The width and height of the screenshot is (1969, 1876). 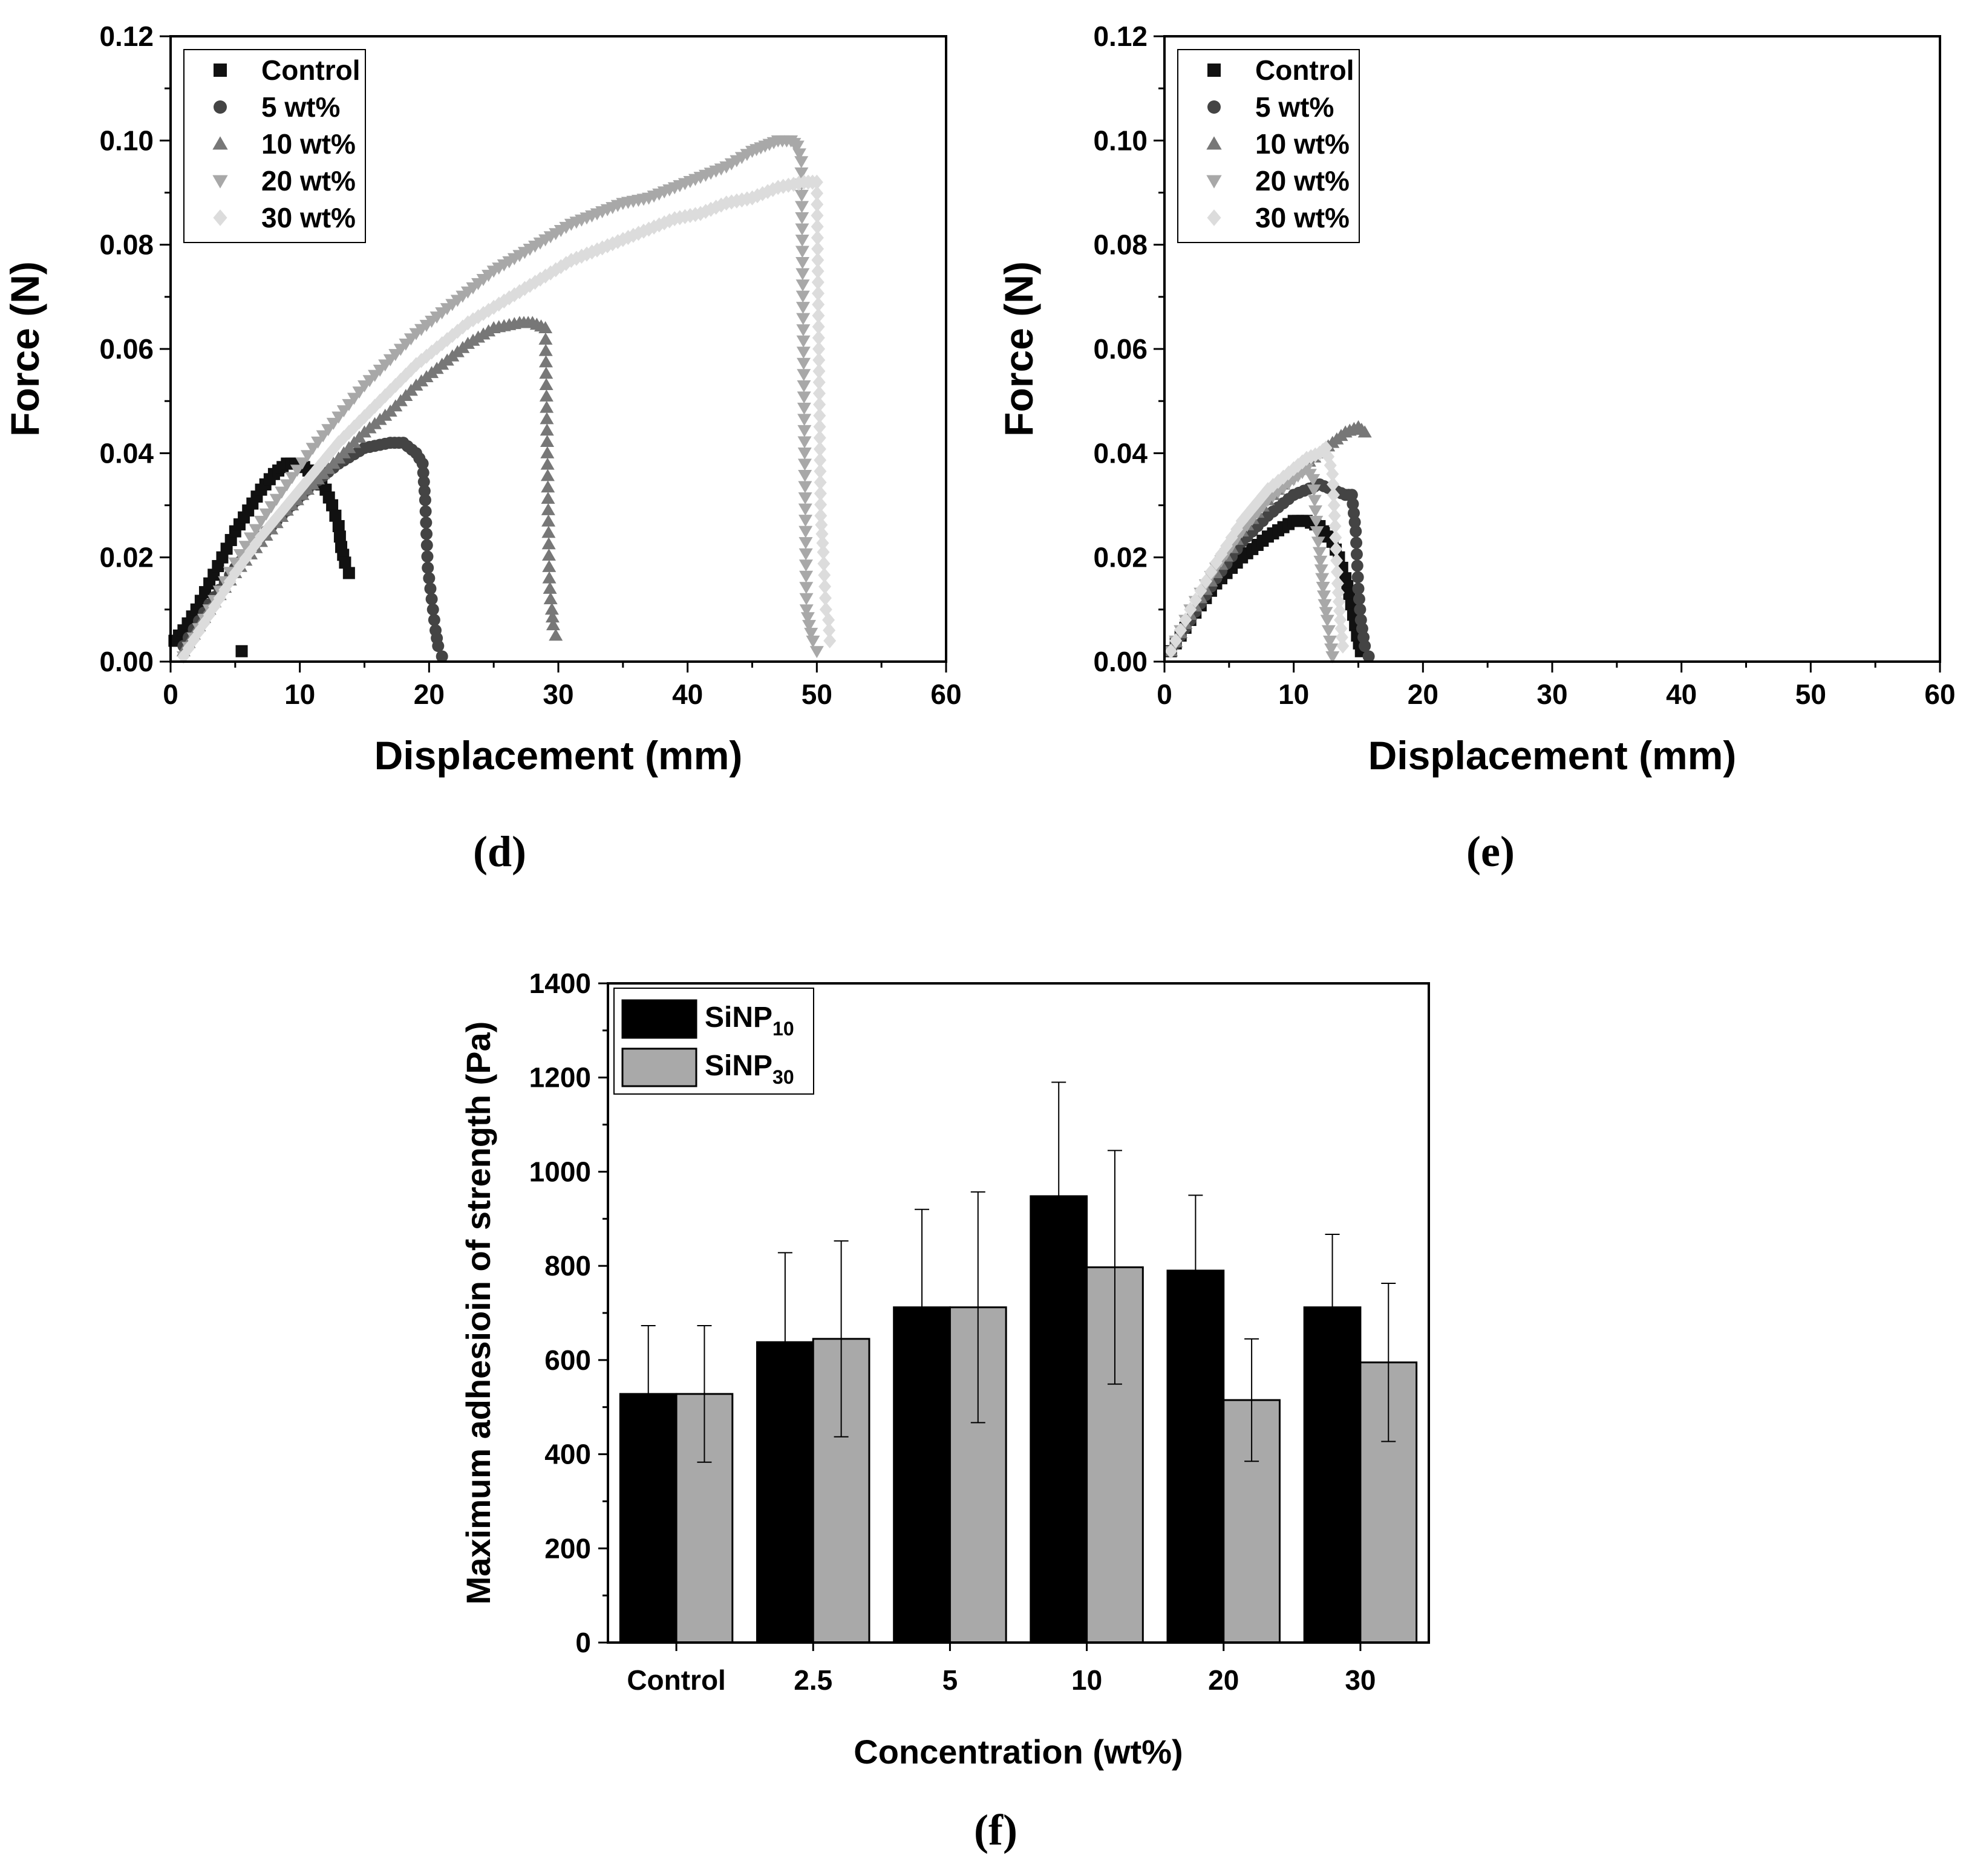 What do you see at coordinates (300, 107) in the screenshot?
I see `legend-label: 5 wt%` at bounding box center [300, 107].